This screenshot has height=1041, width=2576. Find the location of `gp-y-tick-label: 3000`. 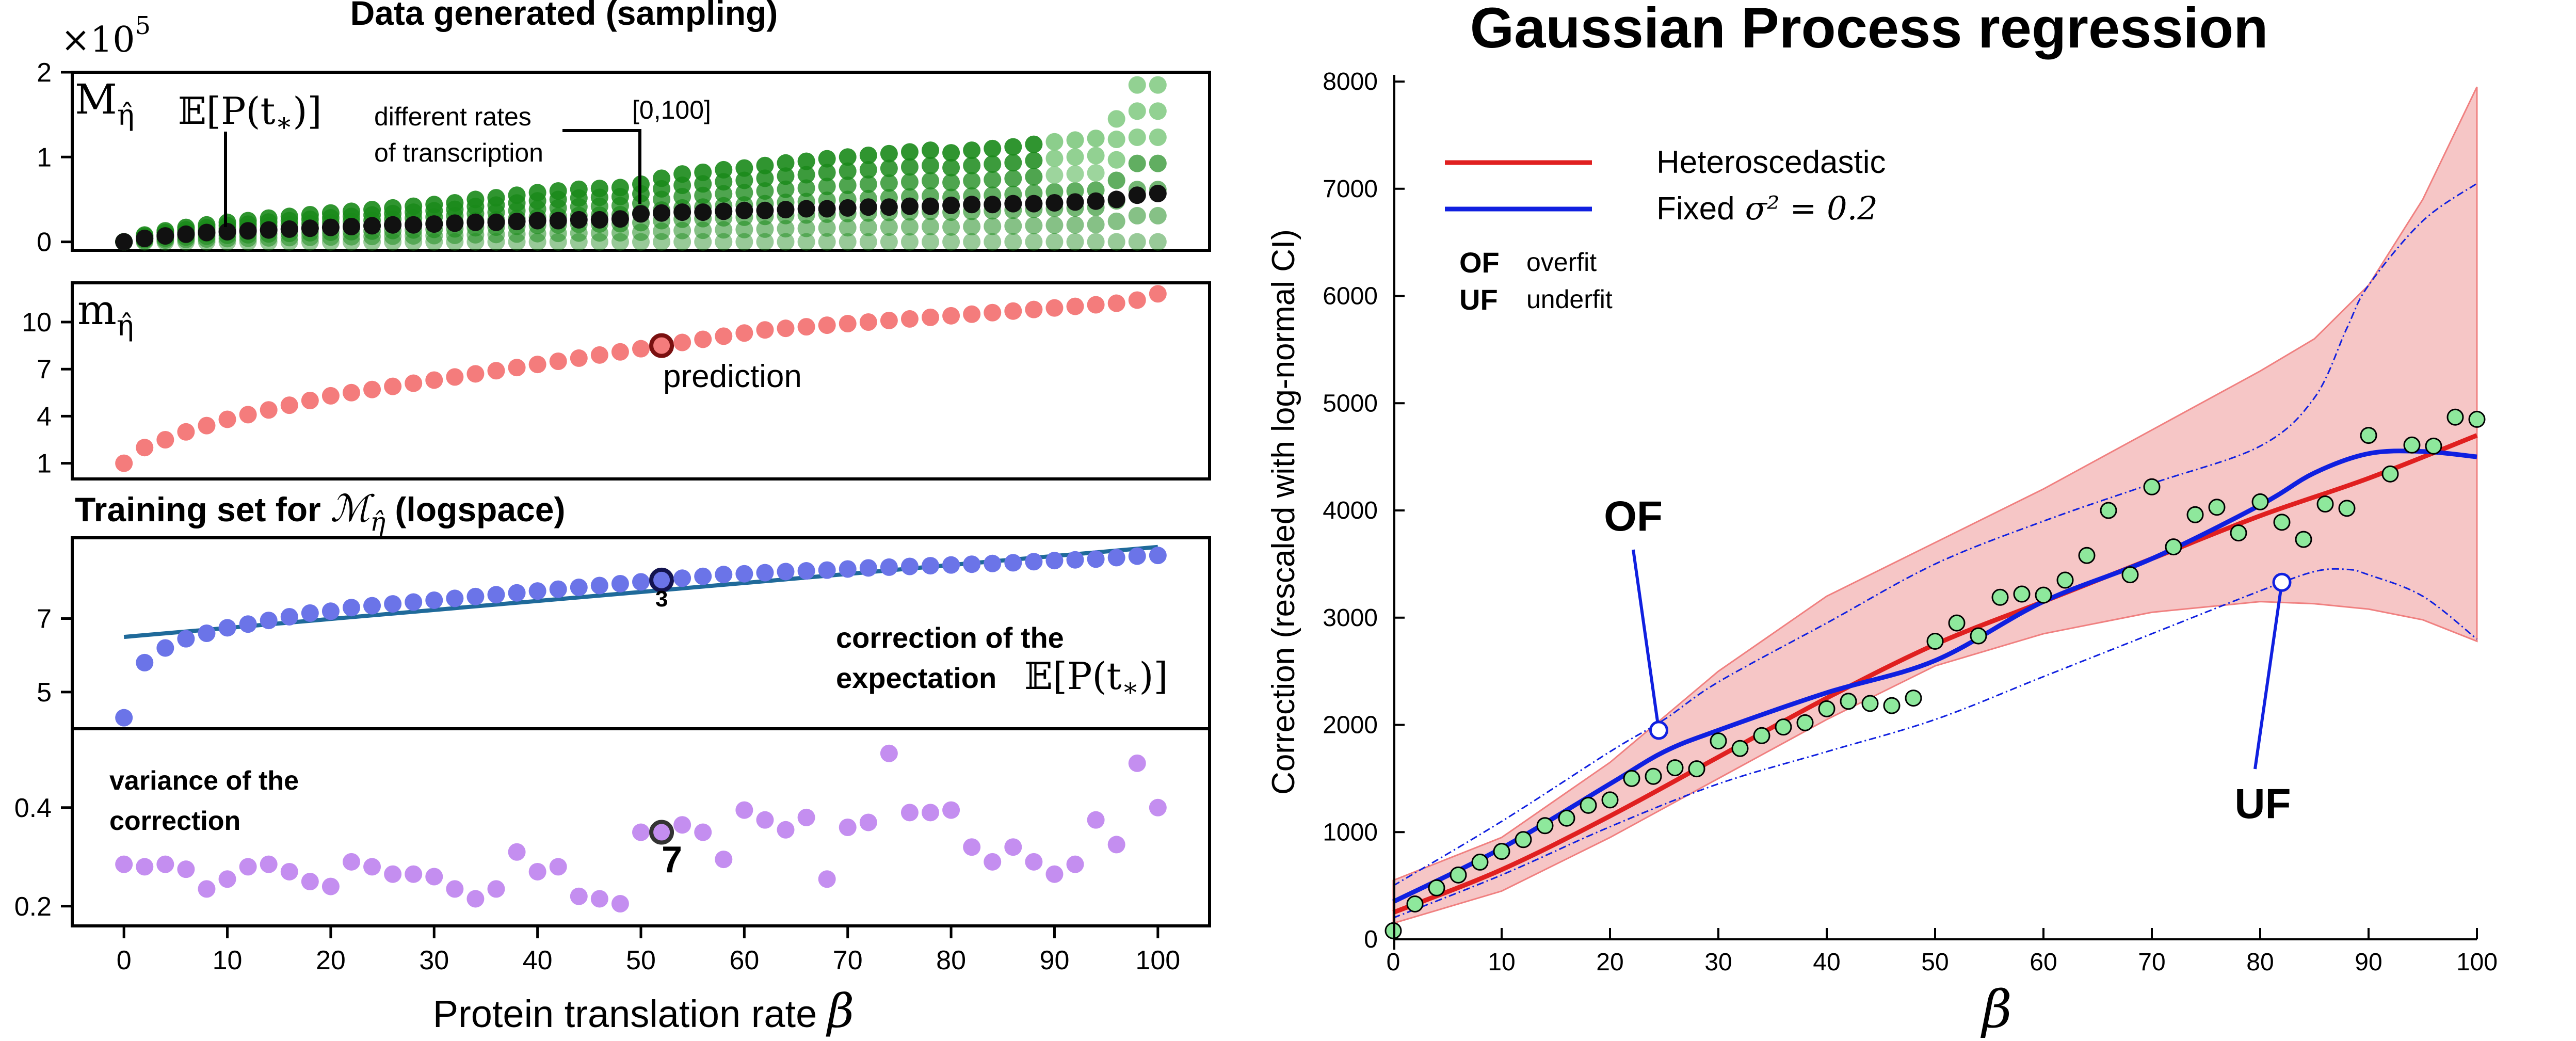

gp-y-tick-label: 3000 is located at coordinates (1351, 618).